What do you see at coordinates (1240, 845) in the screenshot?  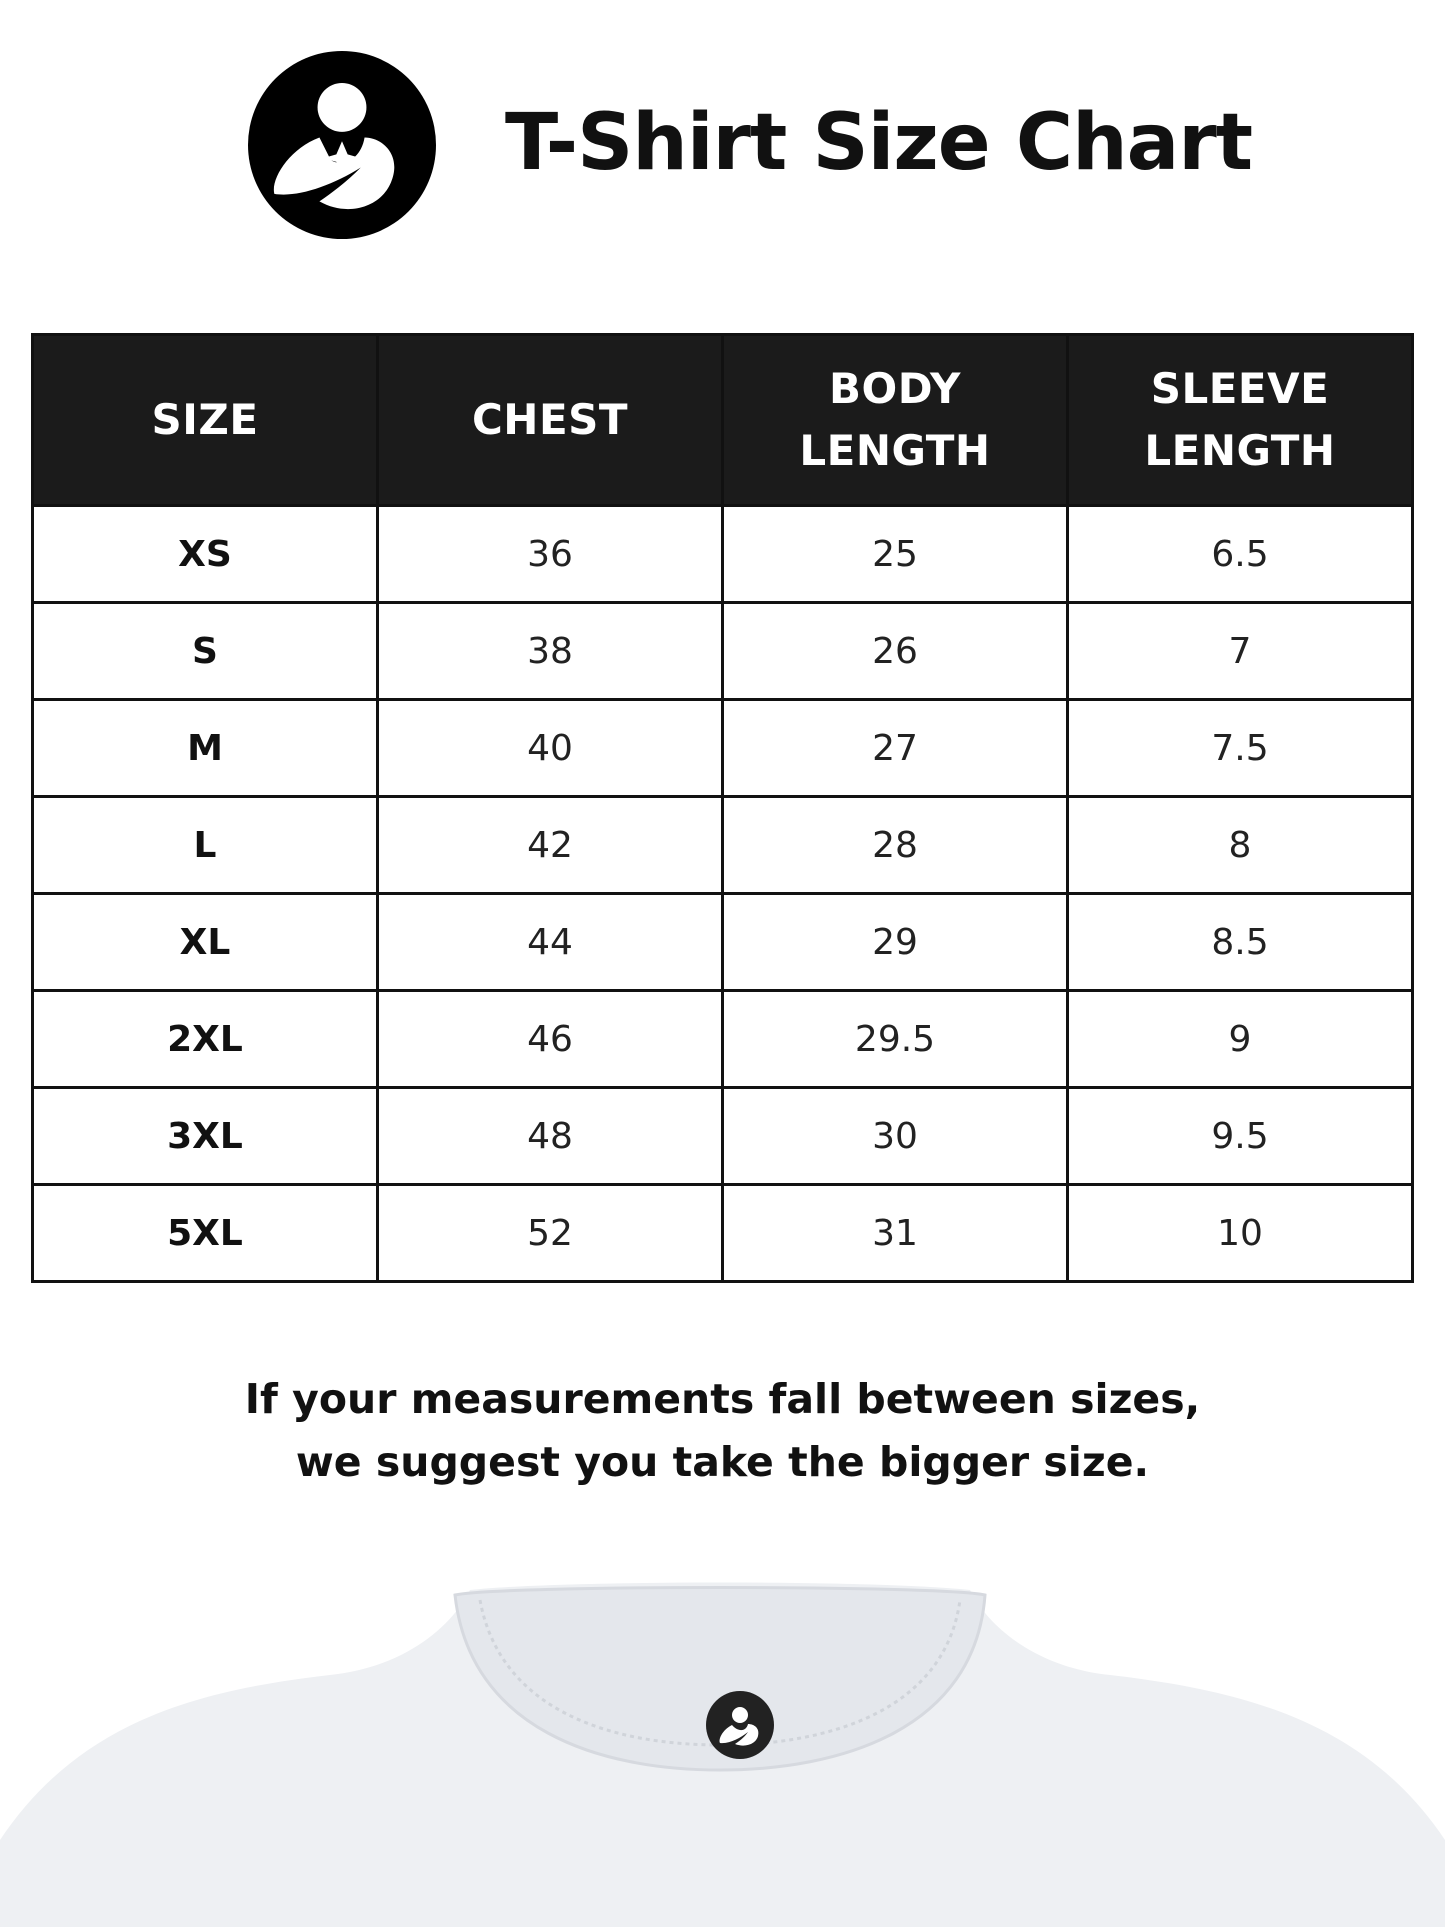 I see `measurement-cell: 8` at bounding box center [1240, 845].